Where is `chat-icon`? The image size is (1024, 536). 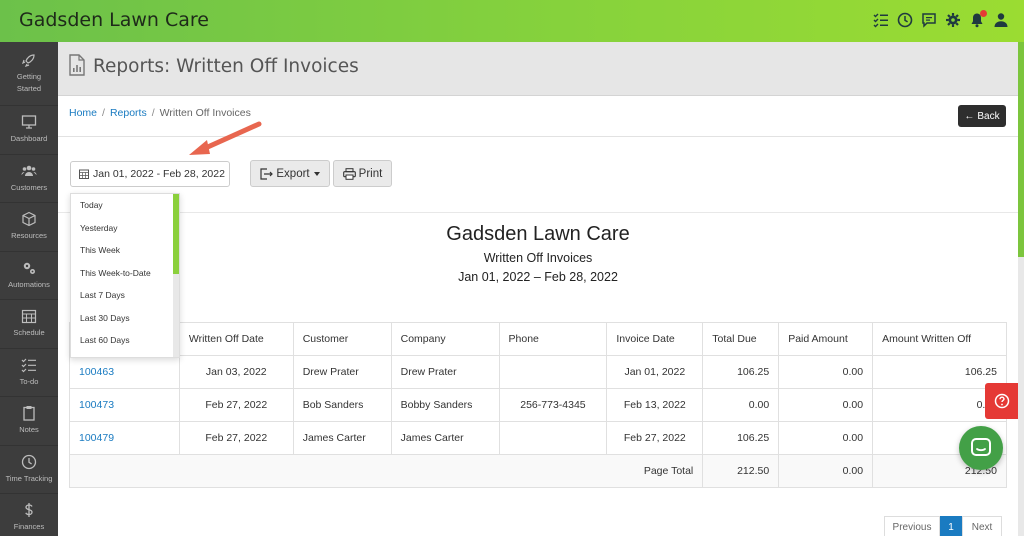
chat-icon is located at coordinates (929, 20).